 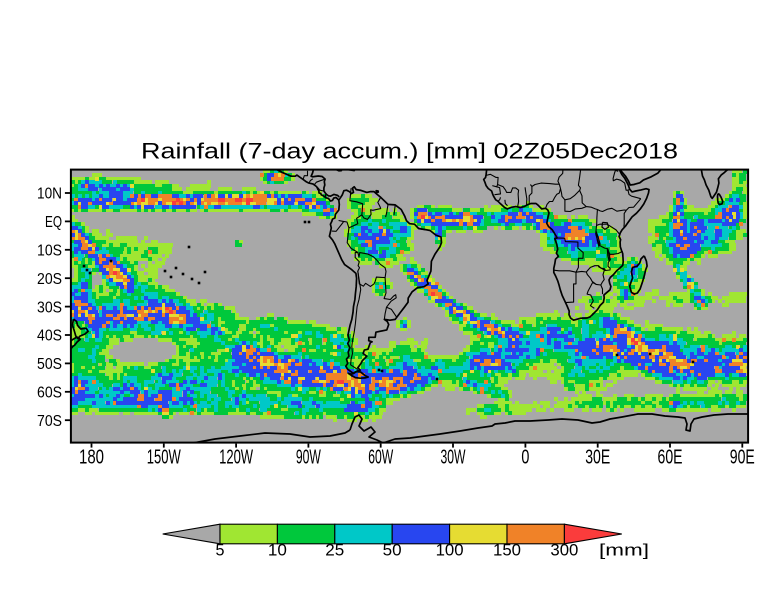 I want to click on svg-text: 60E, so click(x=670, y=458).